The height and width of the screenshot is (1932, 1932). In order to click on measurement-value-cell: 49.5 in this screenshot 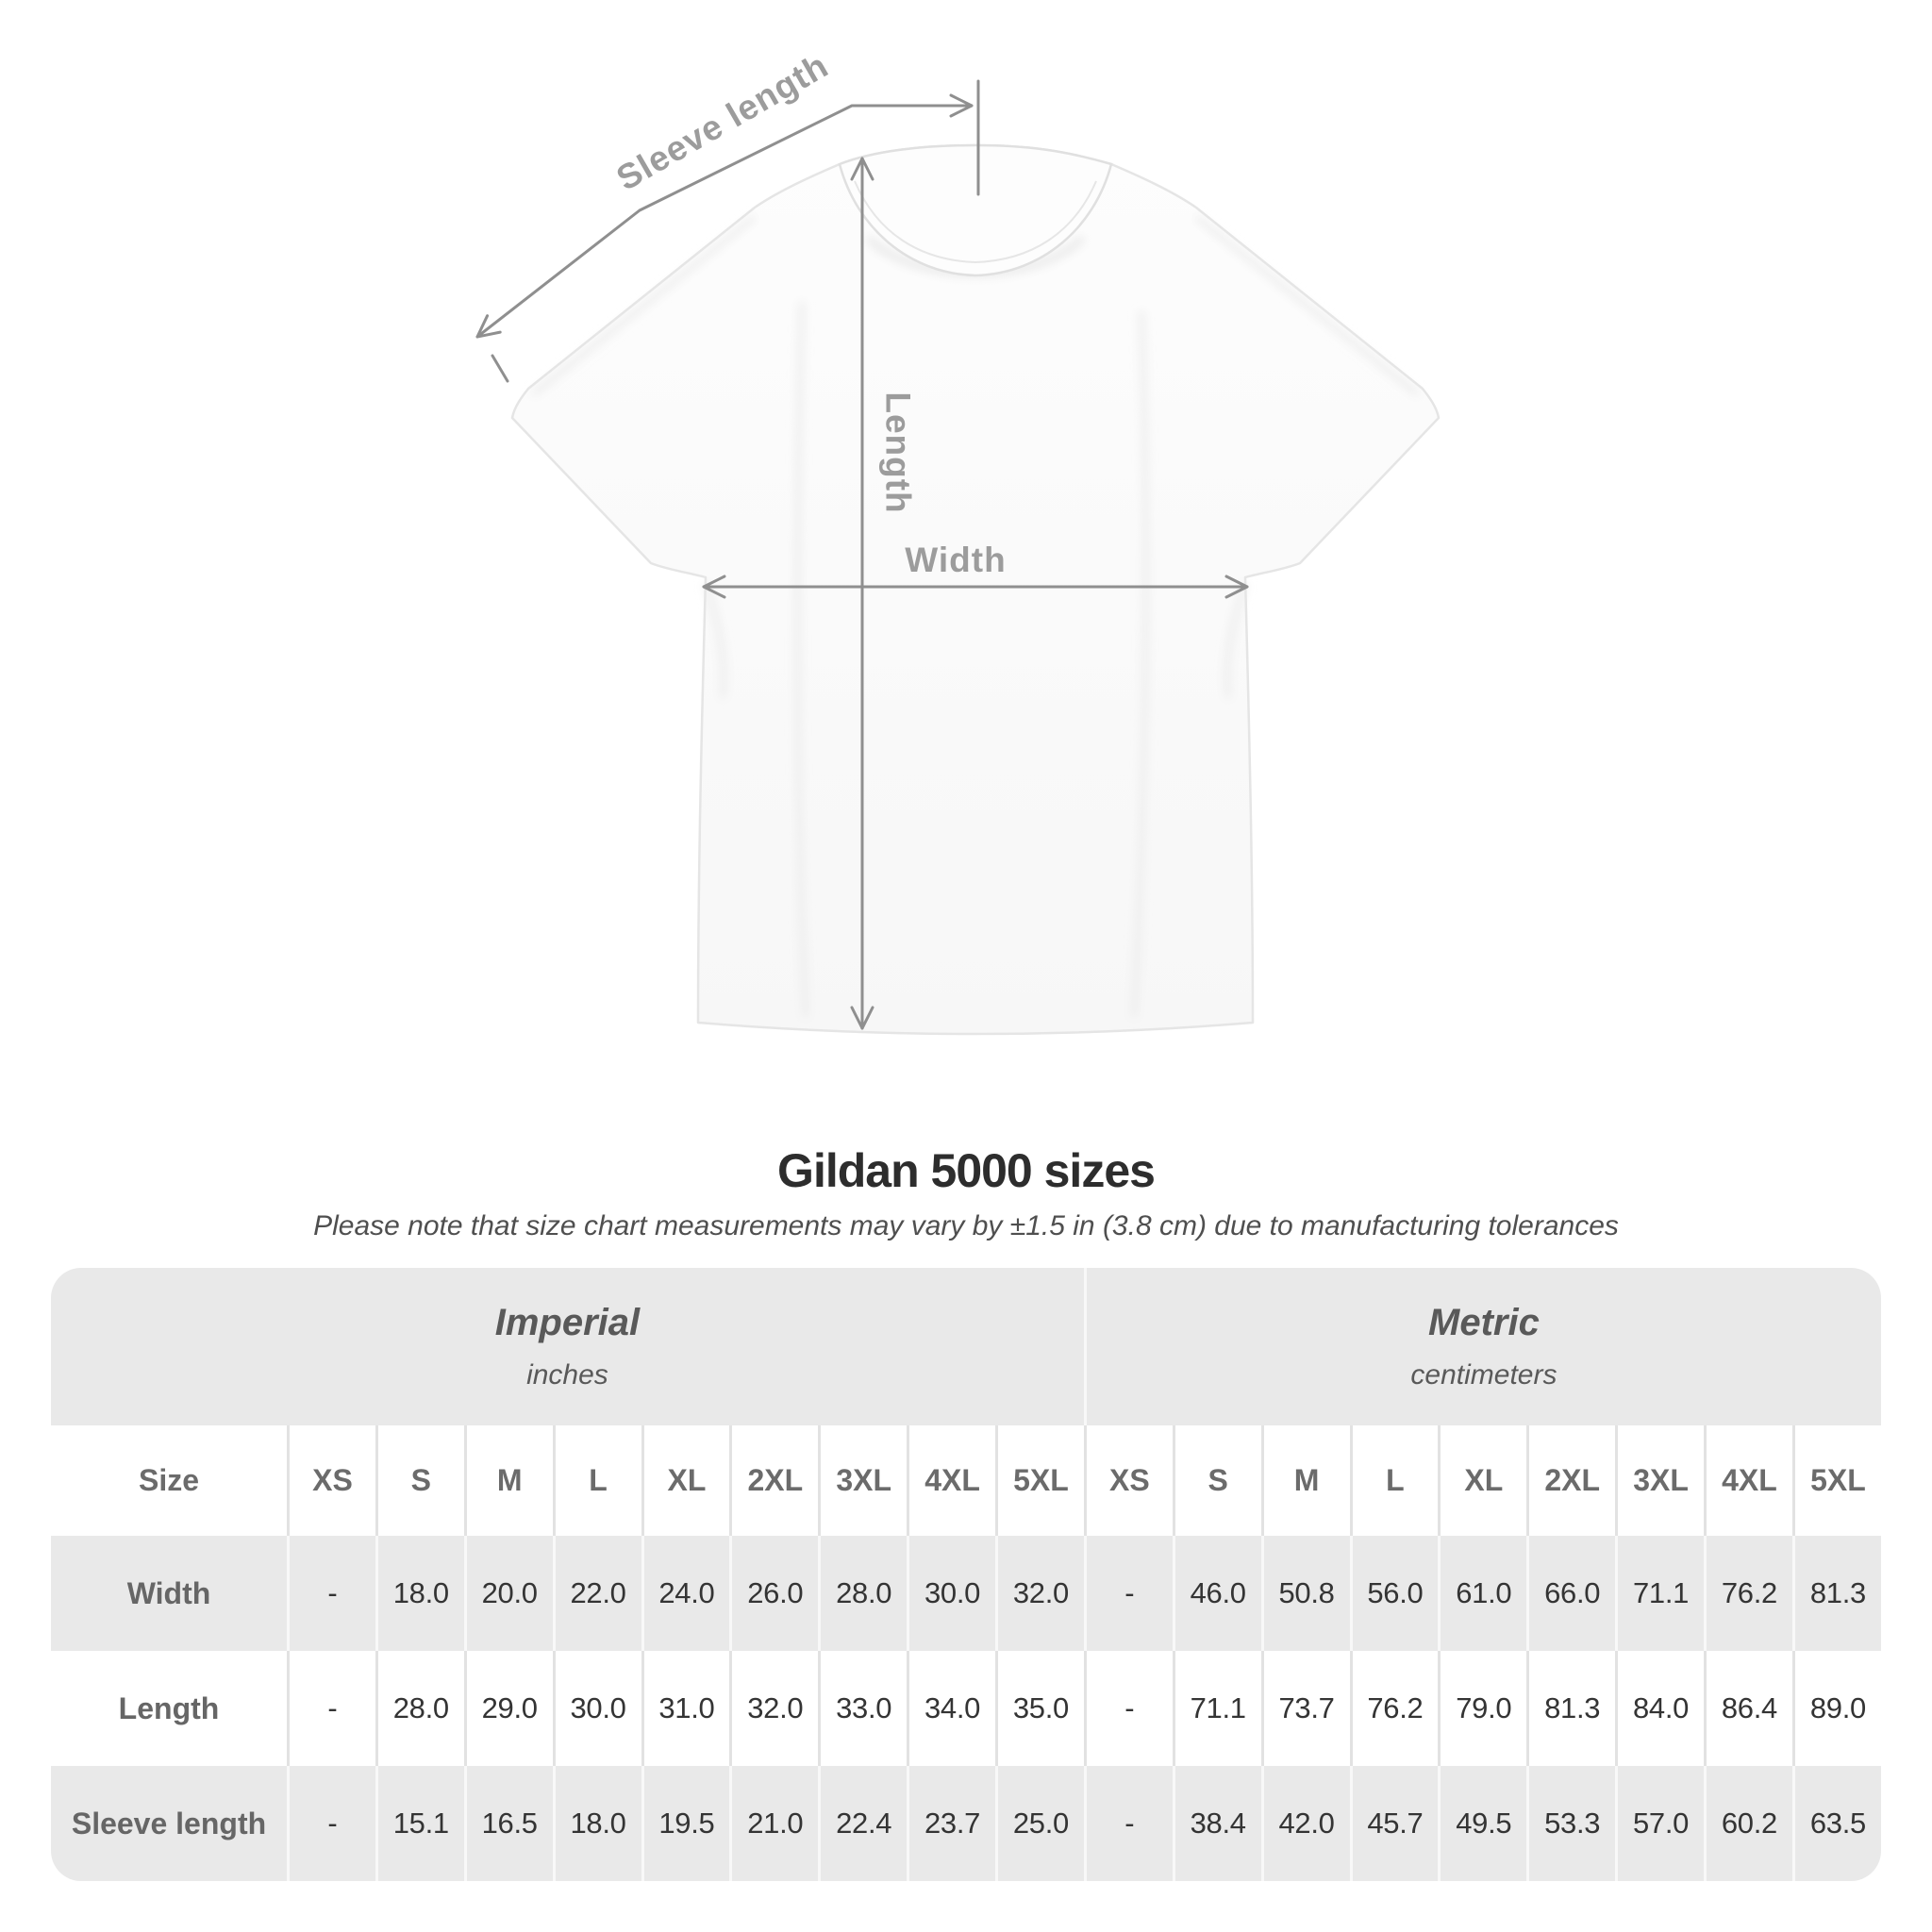, I will do `click(1483, 1824)`.